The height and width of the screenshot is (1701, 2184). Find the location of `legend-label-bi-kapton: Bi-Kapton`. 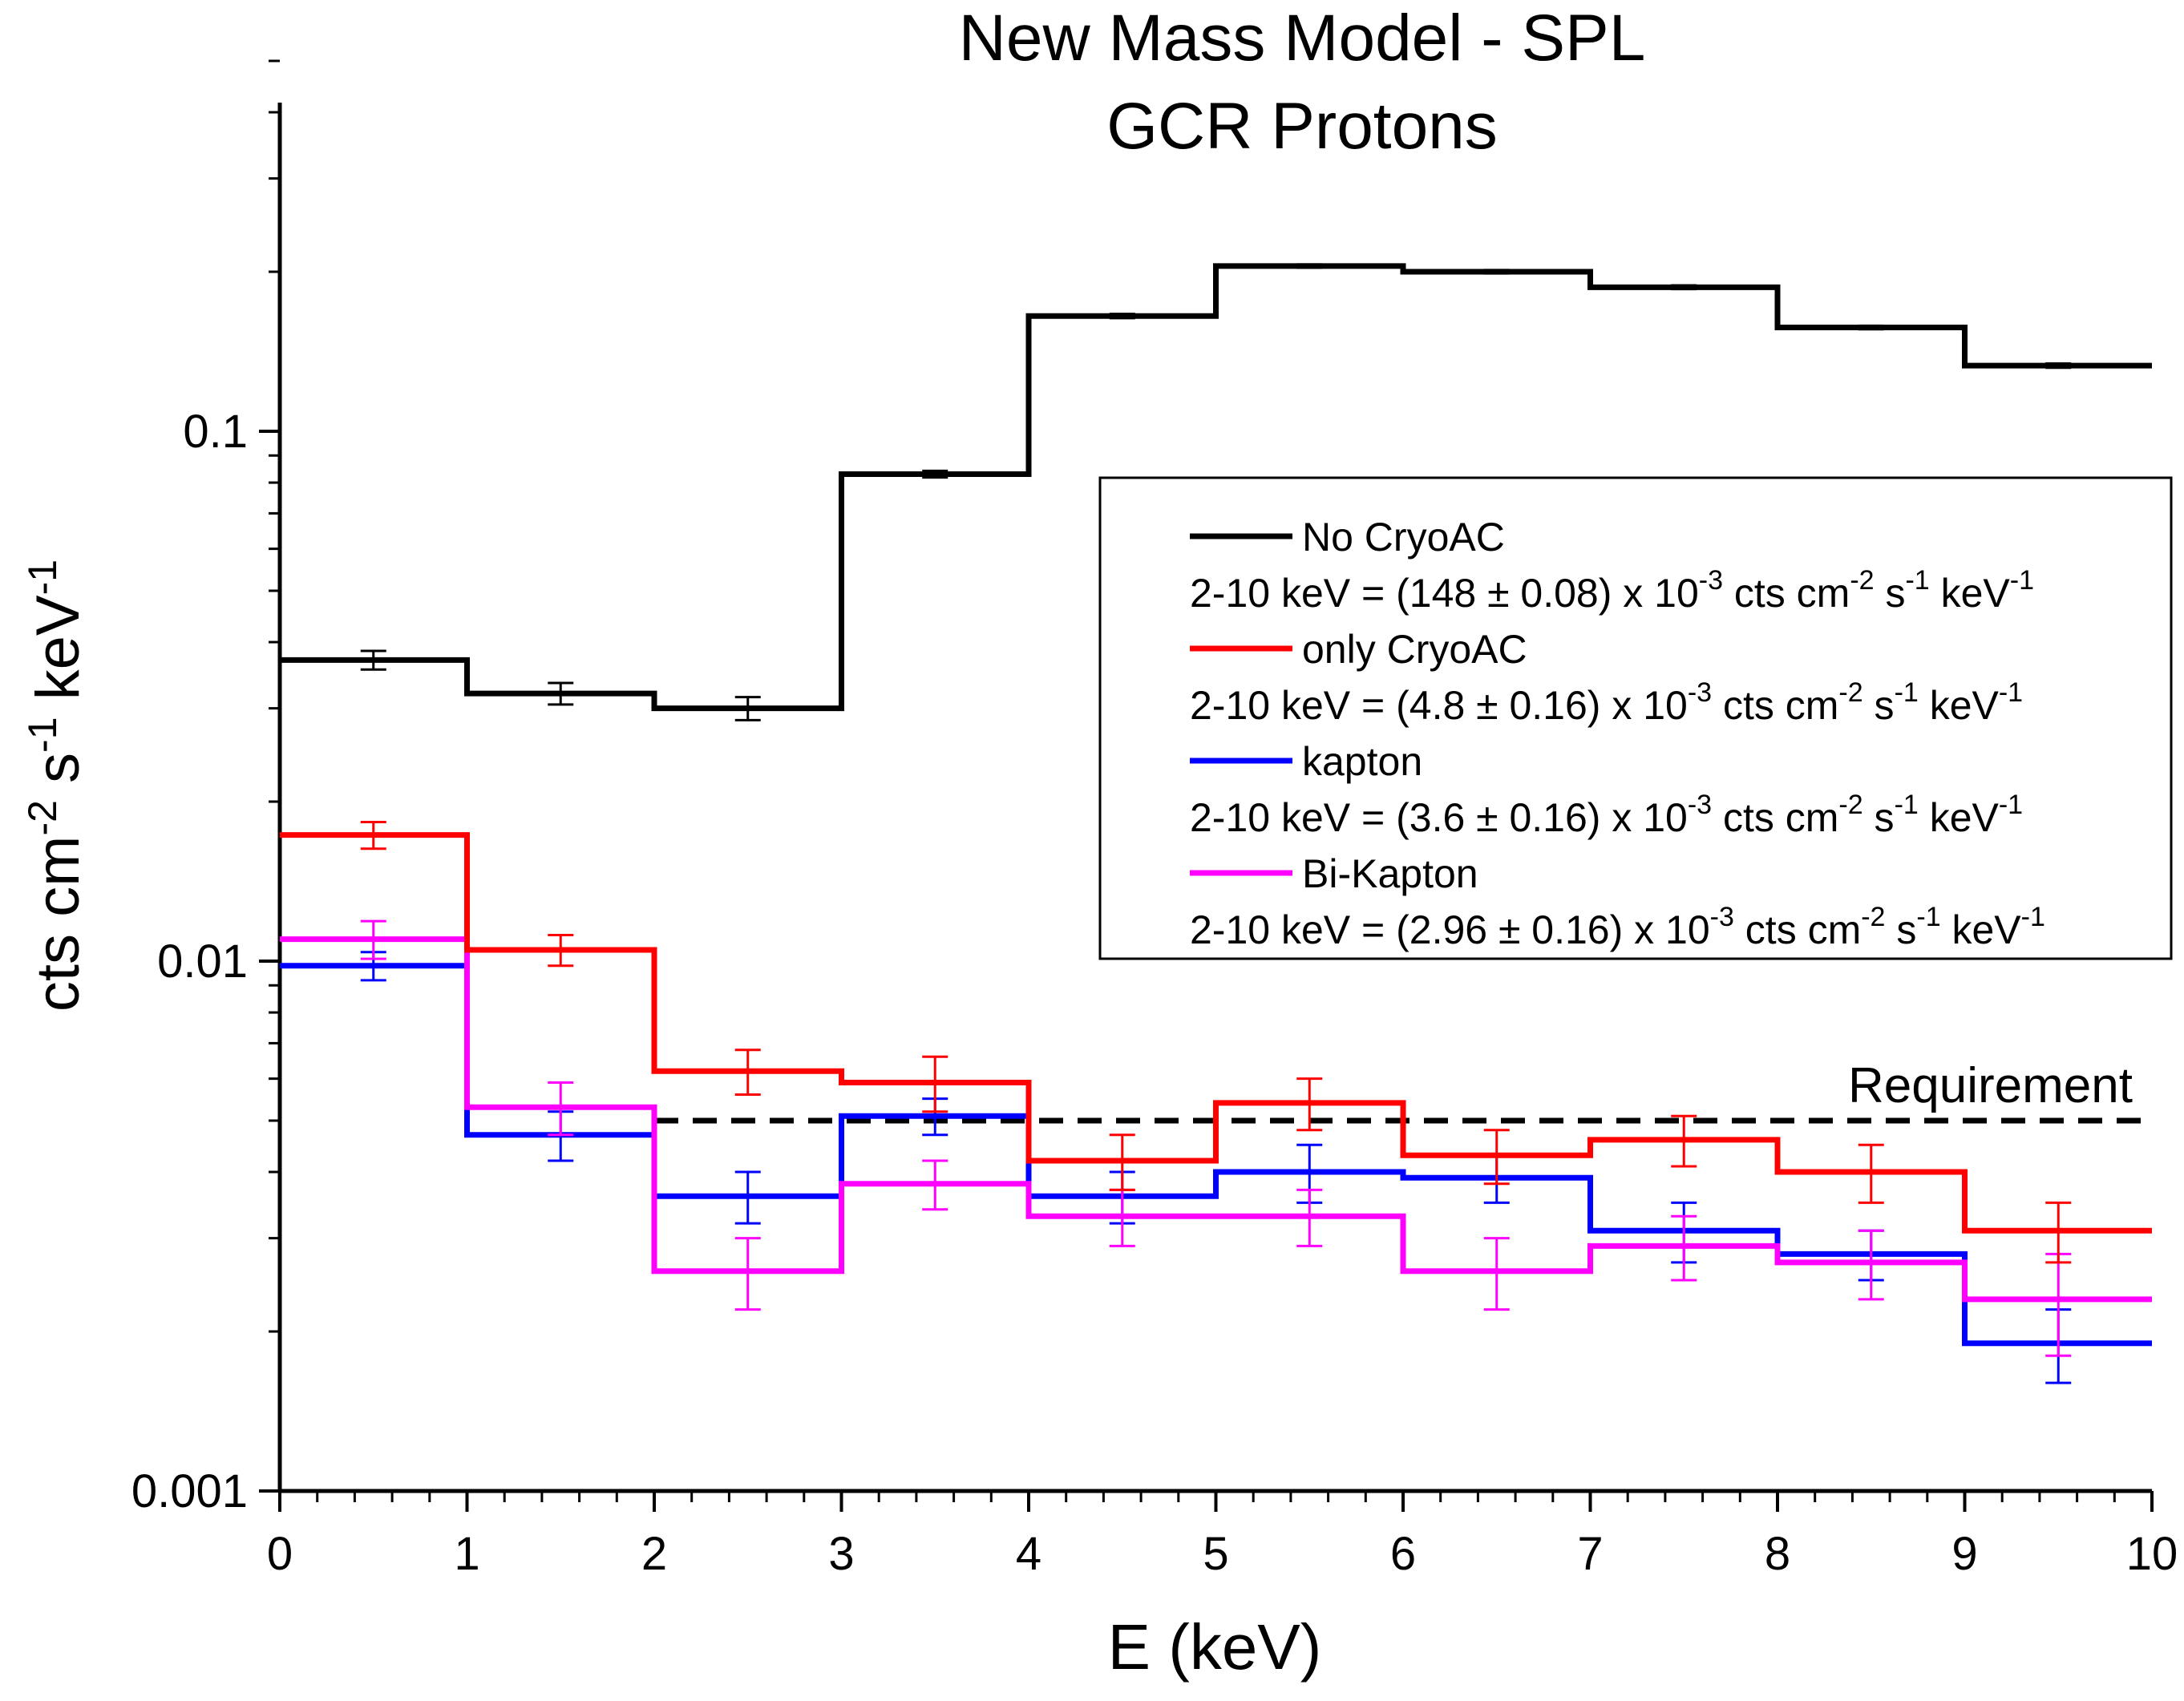

legend-label-bi-kapton: Bi-Kapton is located at coordinates (1390, 873).